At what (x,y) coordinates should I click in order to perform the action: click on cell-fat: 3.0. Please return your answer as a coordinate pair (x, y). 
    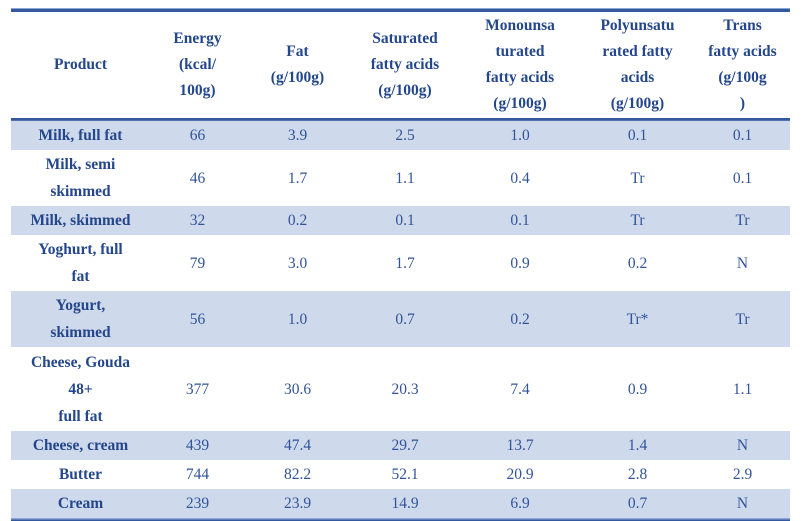
    Looking at the image, I should click on (297, 263).